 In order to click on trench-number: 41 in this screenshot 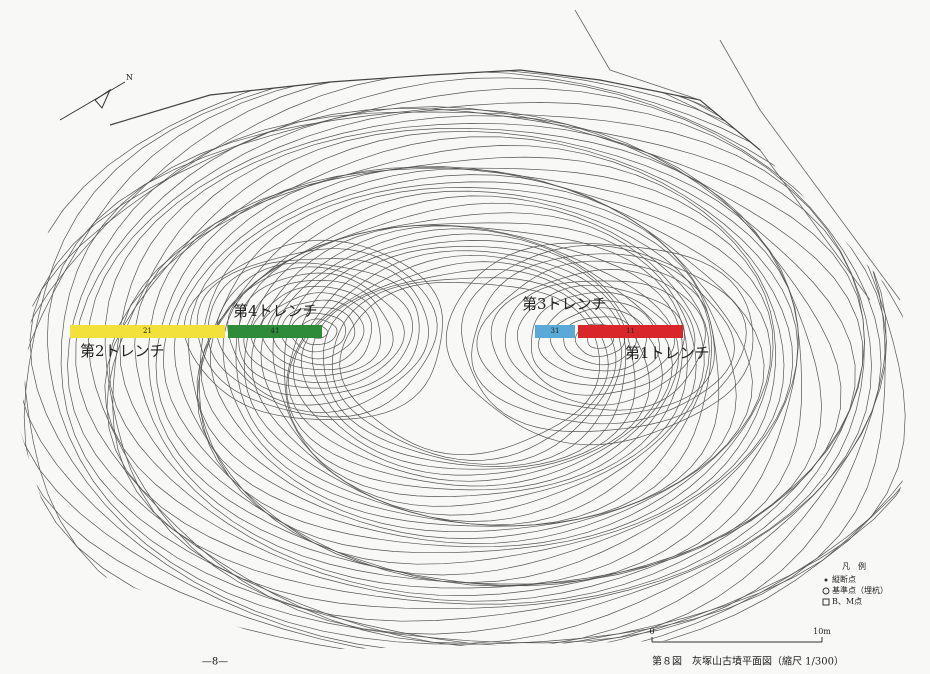, I will do `click(275, 331)`.